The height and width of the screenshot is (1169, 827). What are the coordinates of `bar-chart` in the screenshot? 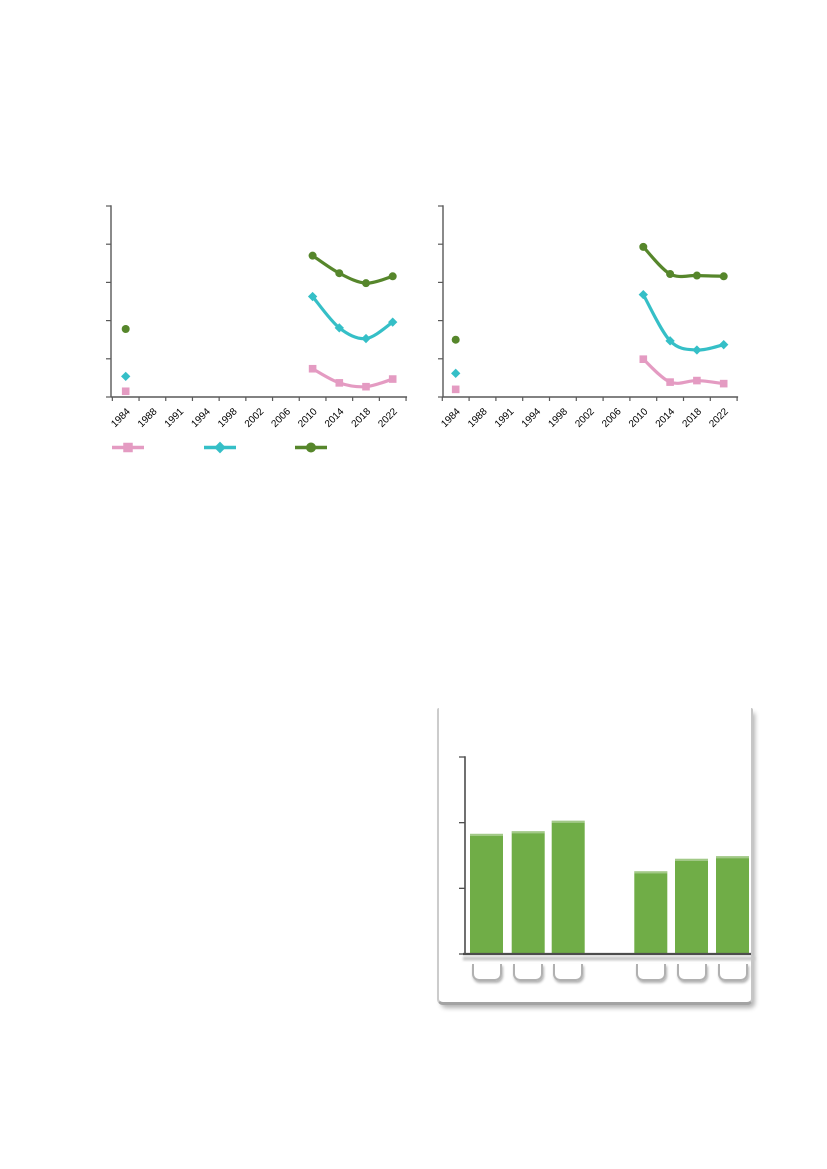 It's located at (607, 858).